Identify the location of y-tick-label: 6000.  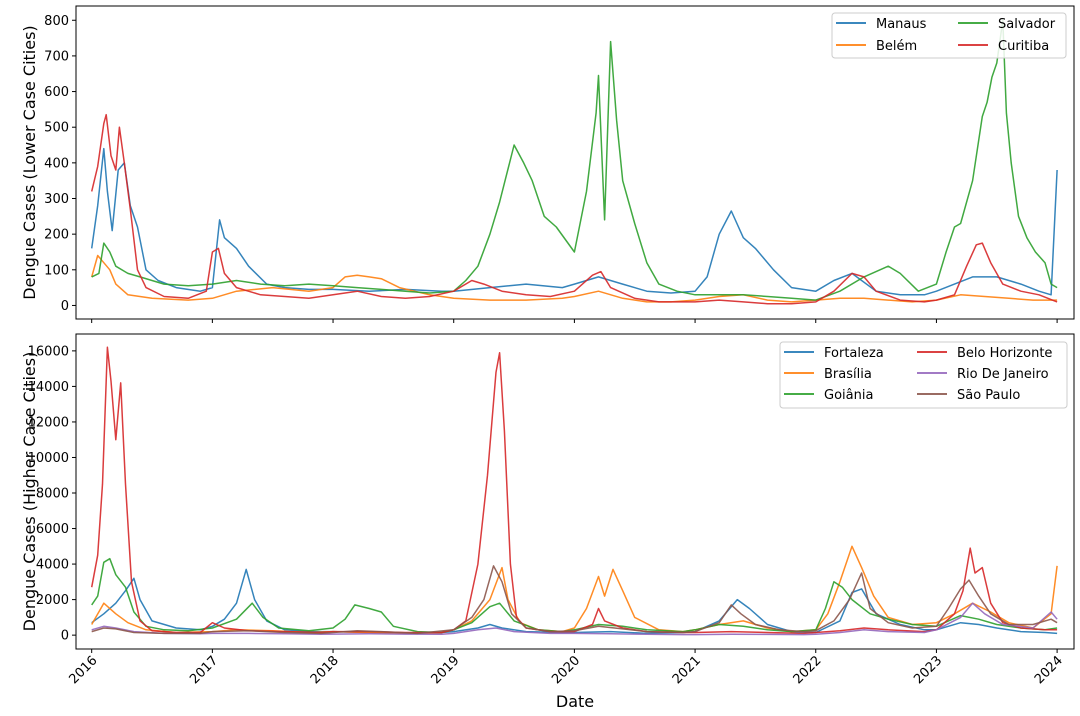
(52, 529).